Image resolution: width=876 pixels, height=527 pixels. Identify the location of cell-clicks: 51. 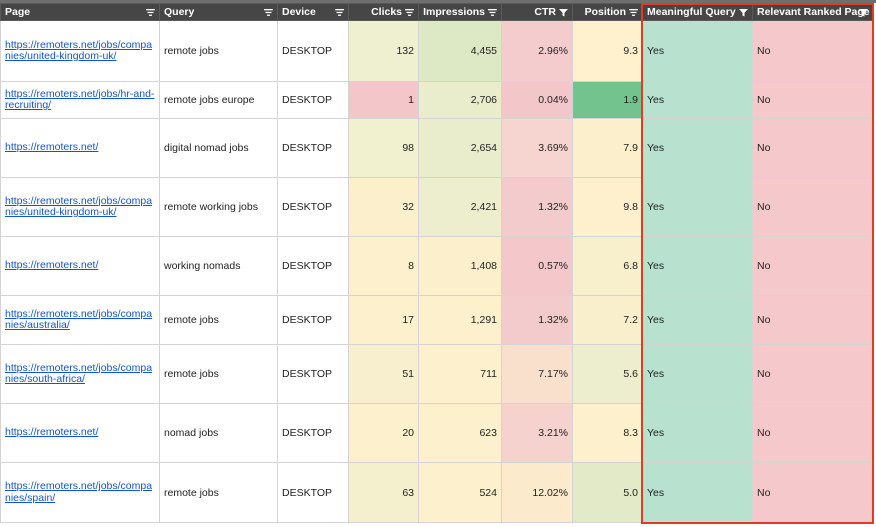
(383, 374).